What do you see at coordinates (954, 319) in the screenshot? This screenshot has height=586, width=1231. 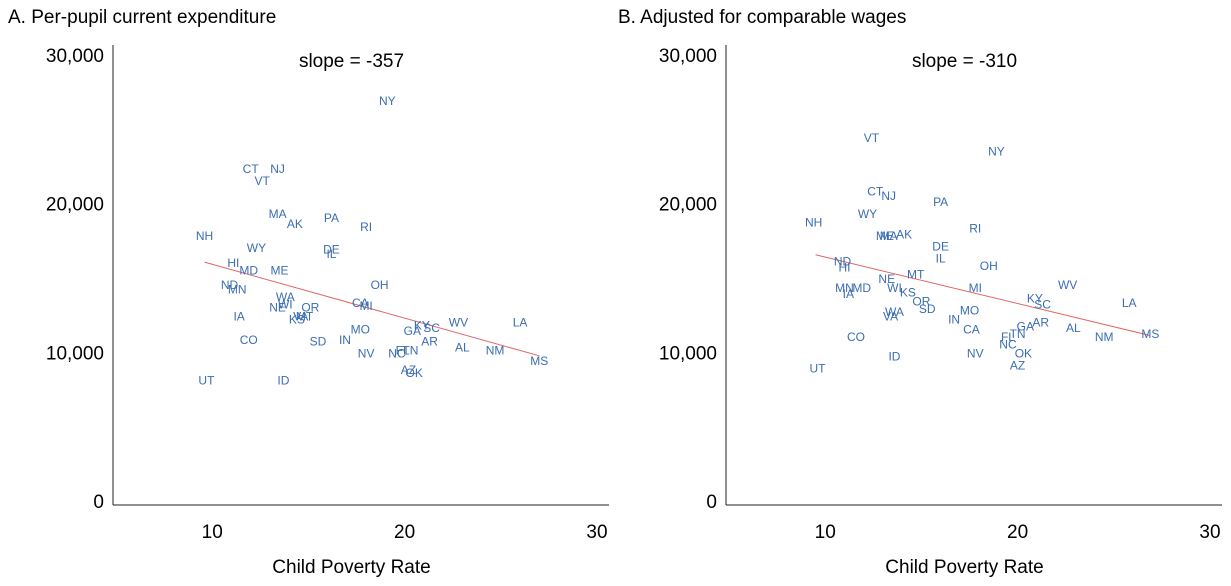 I see `point-label: IN` at bounding box center [954, 319].